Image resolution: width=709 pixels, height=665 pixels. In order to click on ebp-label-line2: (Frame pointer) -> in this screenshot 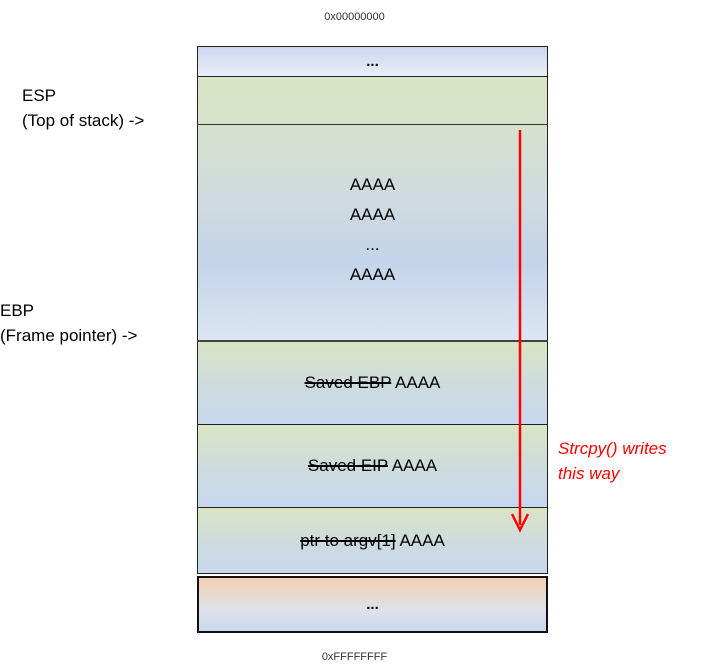, I will do `click(69, 335)`.